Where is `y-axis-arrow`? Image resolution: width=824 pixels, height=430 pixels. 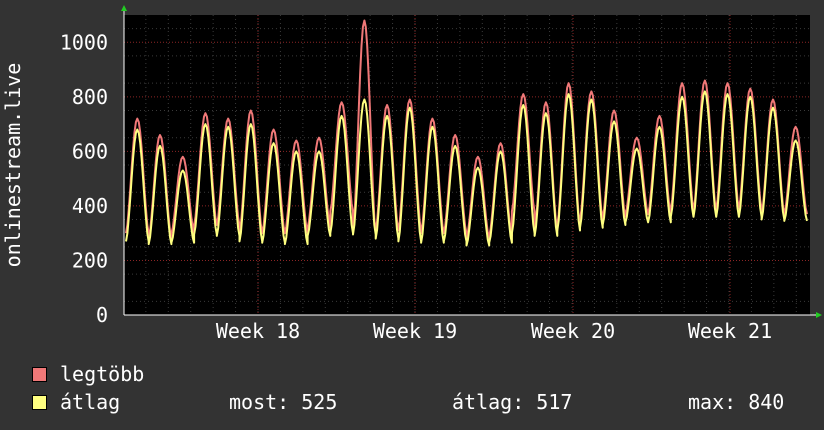 y-axis-arrow is located at coordinates (124, 8).